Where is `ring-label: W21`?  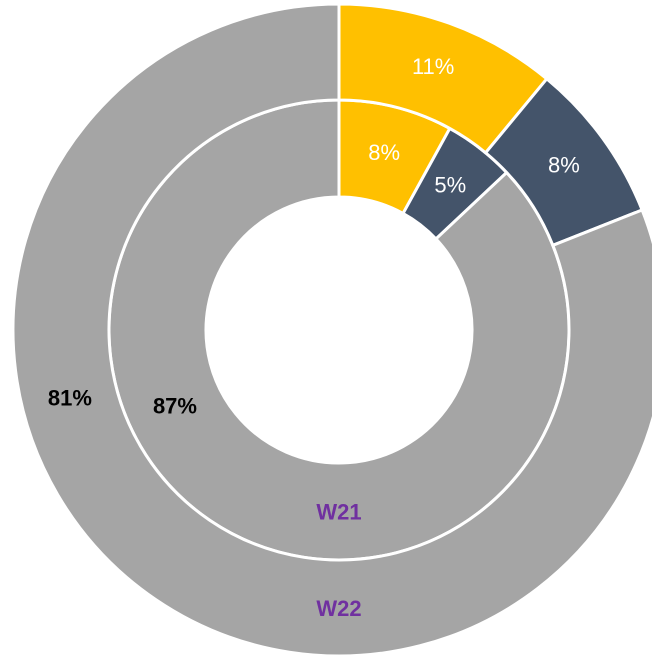
ring-label: W21 is located at coordinates (338, 511).